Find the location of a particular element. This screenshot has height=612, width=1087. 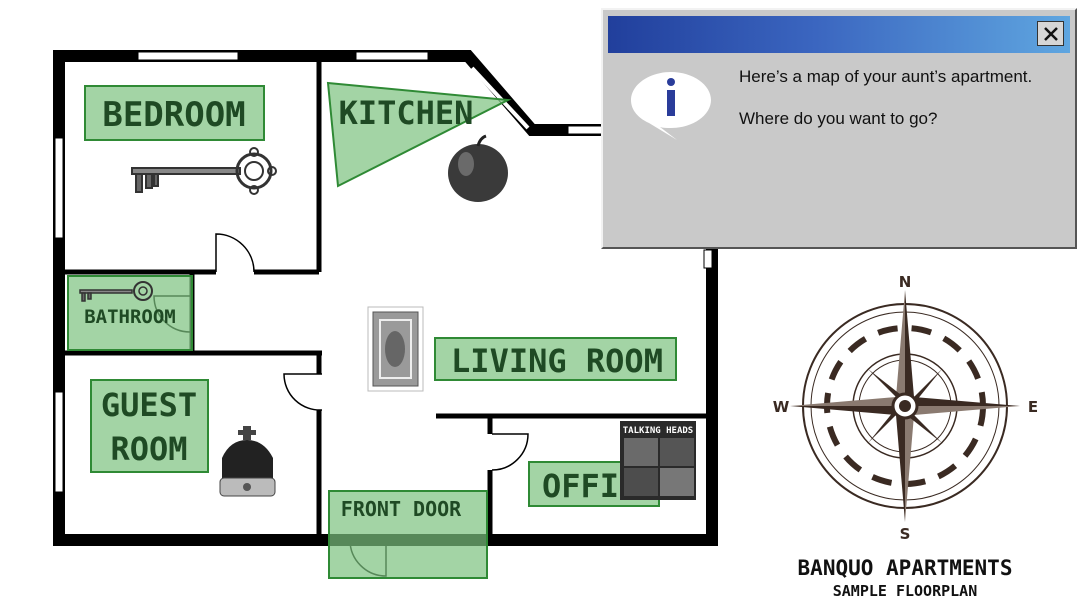

compass-east-label: E is located at coordinates (1033, 407).